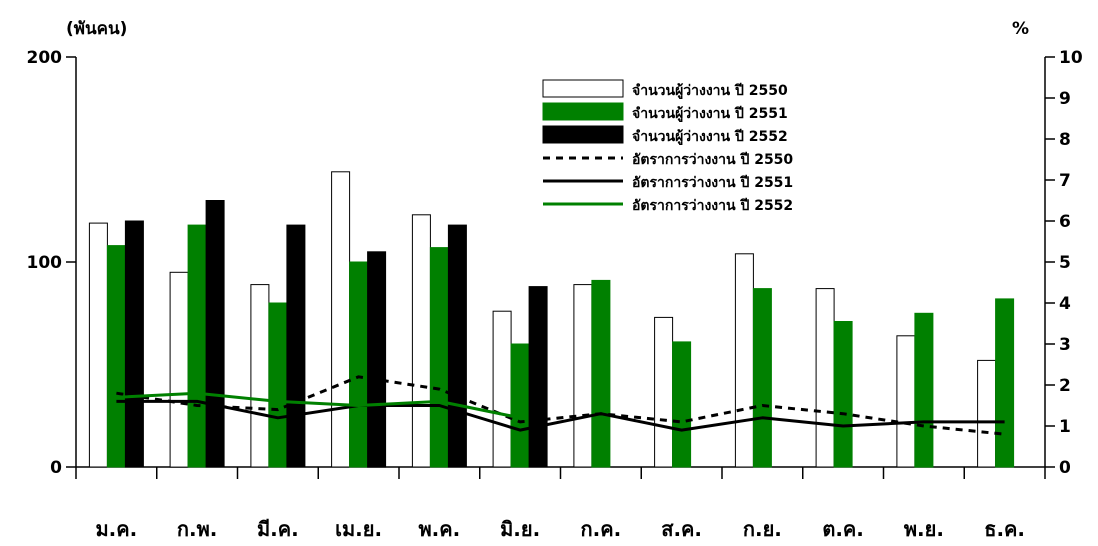 The width and height of the screenshot is (1098, 546). What do you see at coordinates (1004, 529) in the screenshot?
I see `category-label-12: ธ.ค.` at bounding box center [1004, 529].